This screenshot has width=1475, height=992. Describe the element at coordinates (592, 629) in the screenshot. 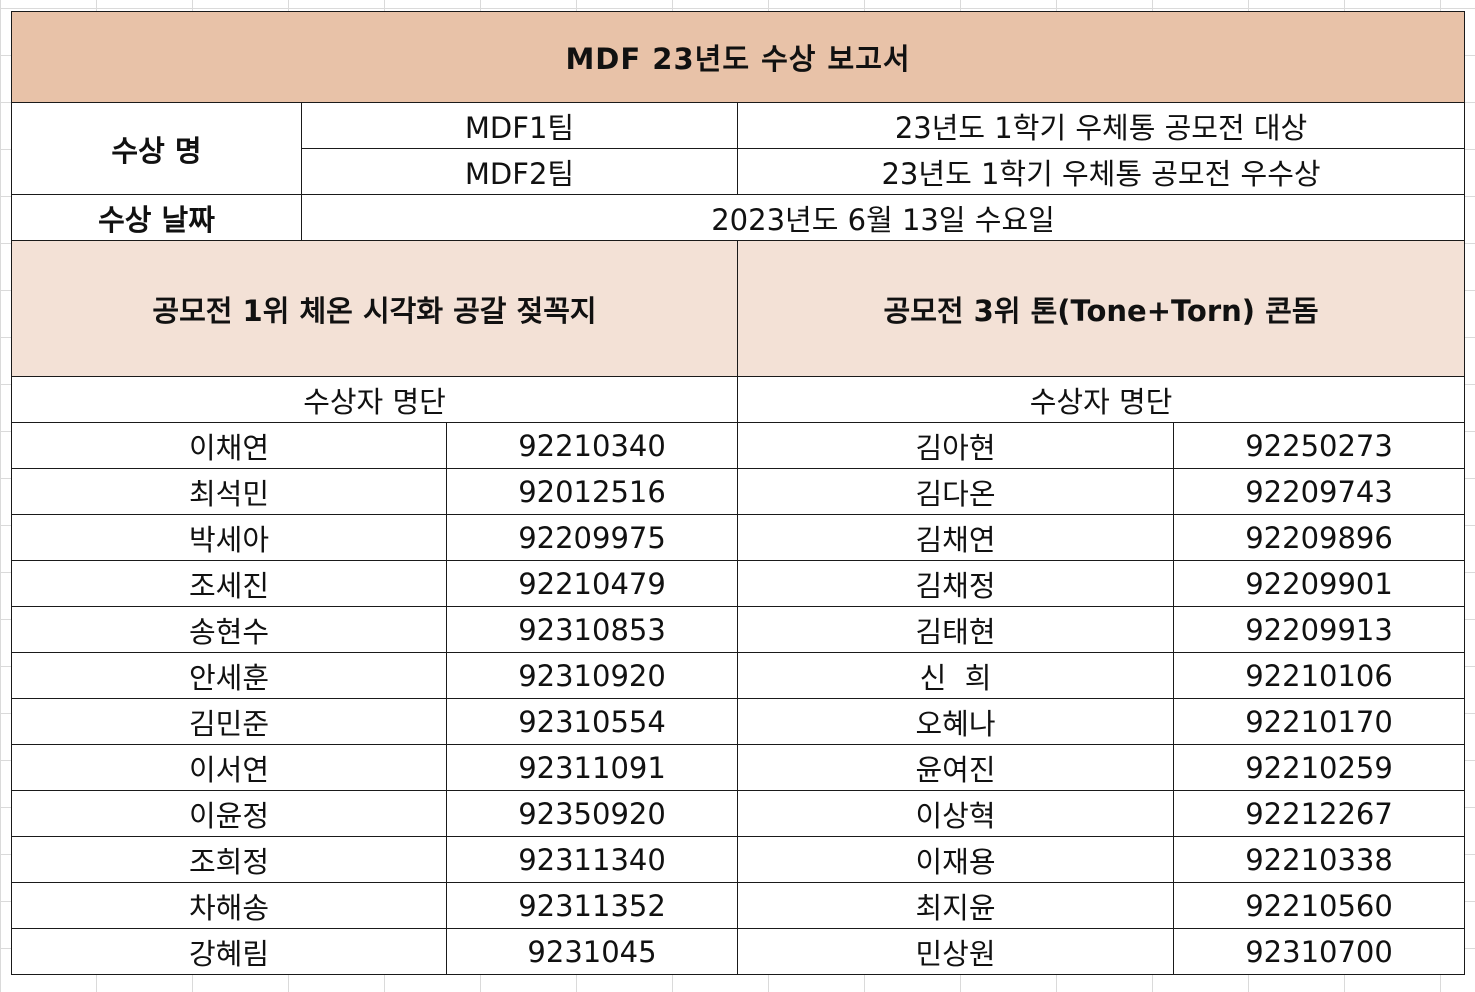

I see `left-id-cell: 92310853` at that location.